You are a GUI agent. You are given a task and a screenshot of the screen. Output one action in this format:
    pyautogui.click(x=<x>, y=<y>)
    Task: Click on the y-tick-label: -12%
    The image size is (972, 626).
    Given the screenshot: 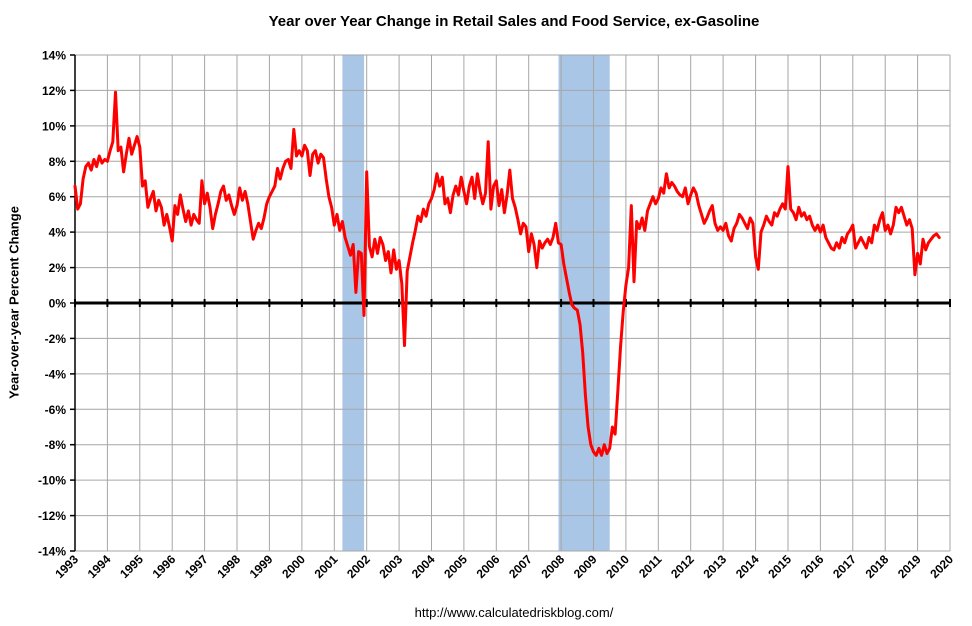 What is the action you would take?
    pyautogui.click(x=52, y=516)
    